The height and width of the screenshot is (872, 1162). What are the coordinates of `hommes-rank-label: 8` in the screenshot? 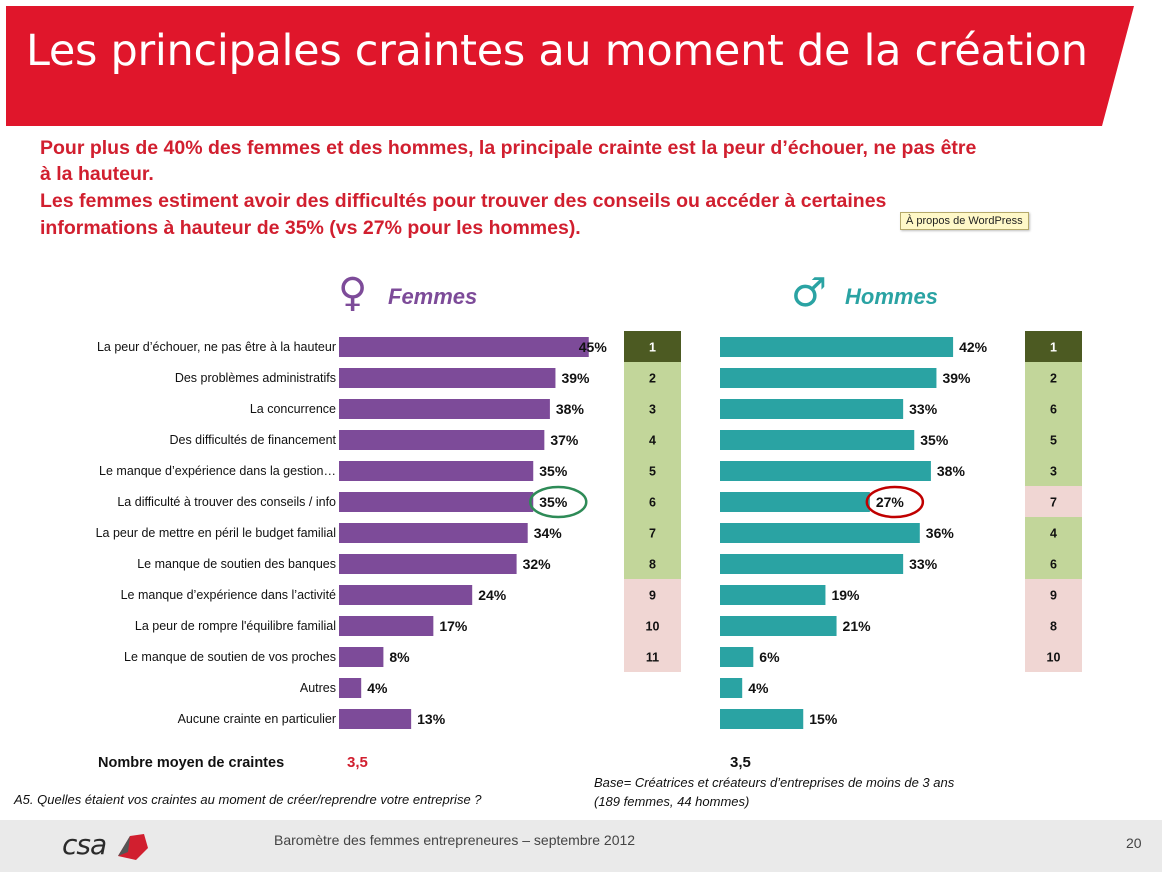 It's located at (1053, 627).